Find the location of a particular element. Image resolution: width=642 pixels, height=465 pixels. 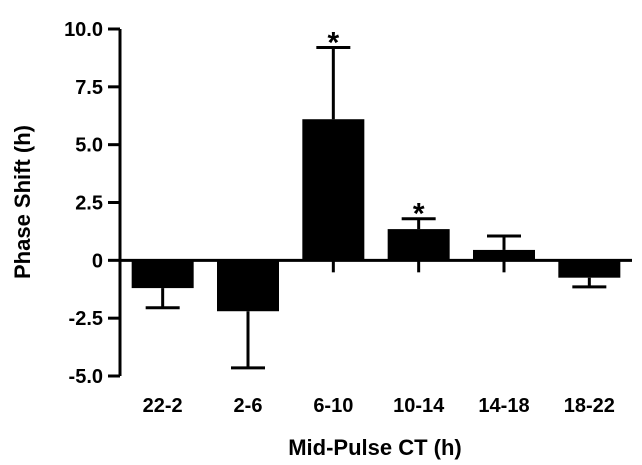

y-ticks: 10.0 7.5 5.0 2.5 0 -2.5 -5.0 is located at coordinates (92, 203).